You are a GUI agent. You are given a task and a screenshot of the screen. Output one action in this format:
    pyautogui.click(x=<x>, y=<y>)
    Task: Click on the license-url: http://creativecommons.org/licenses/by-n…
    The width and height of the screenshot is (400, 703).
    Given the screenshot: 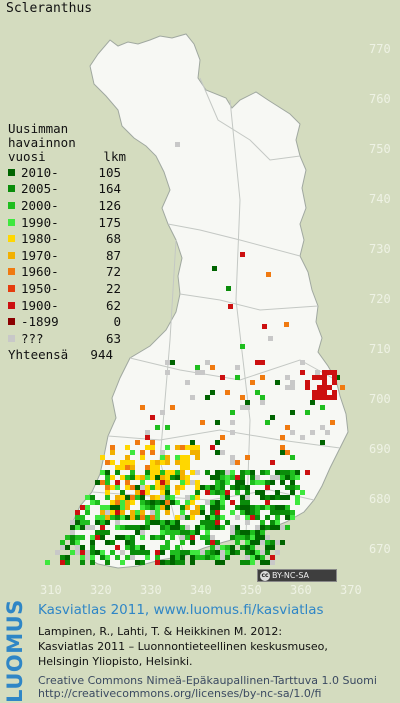 What is the action you would take?
    pyautogui.click(x=180, y=693)
    